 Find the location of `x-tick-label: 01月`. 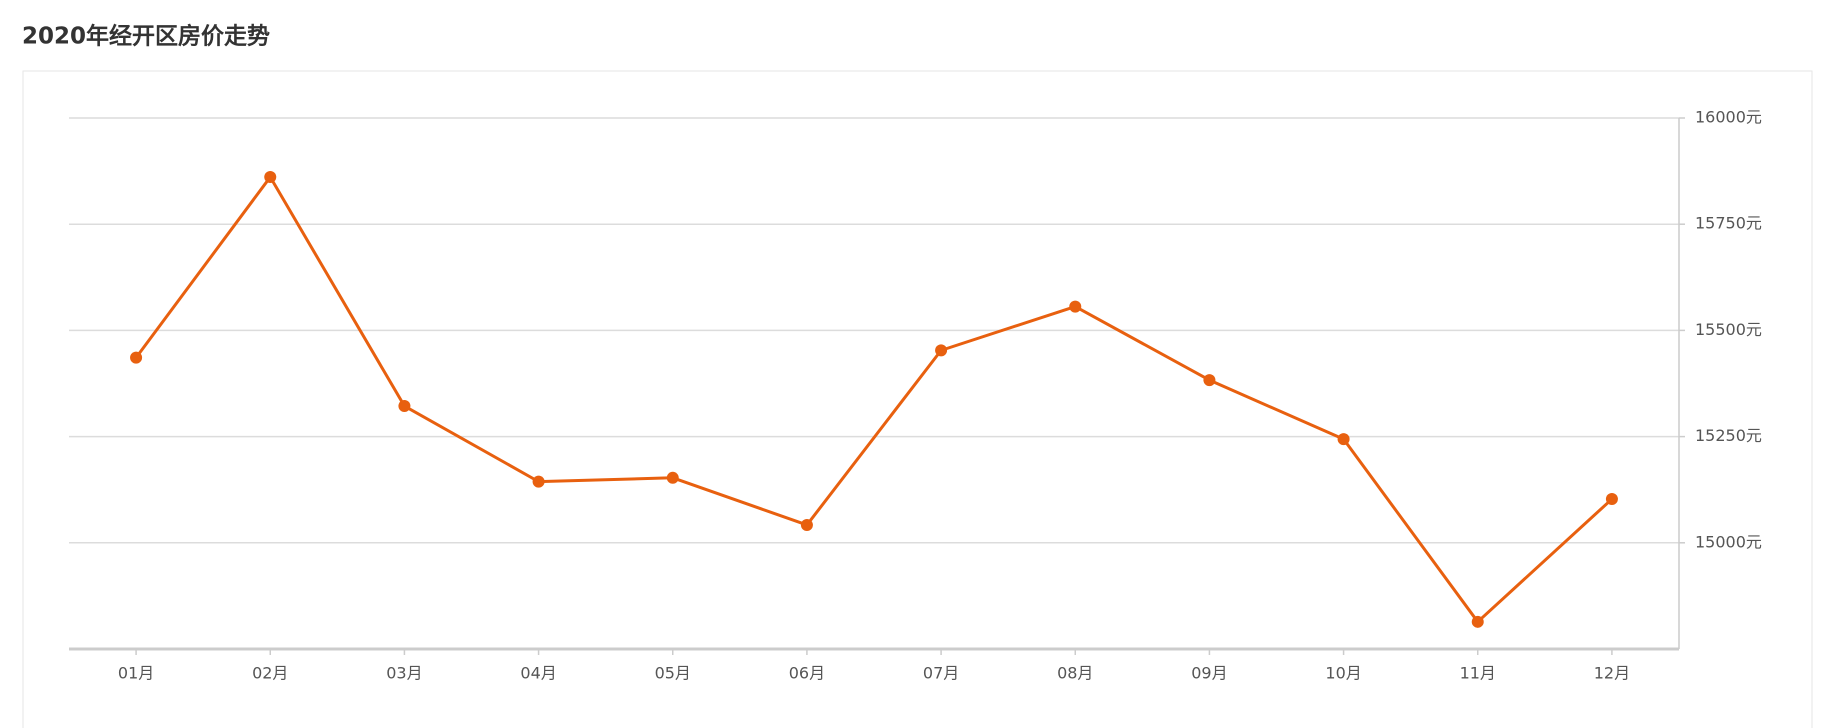

x-tick-label: 01月 is located at coordinates (136, 673).